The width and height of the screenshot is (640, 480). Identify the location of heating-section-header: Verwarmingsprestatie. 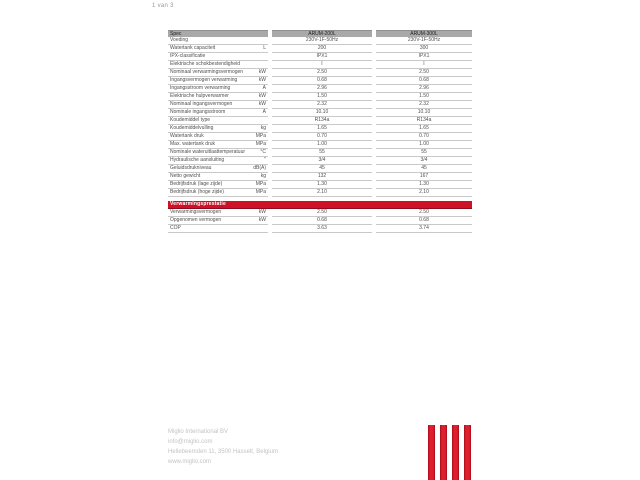
(320, 205).